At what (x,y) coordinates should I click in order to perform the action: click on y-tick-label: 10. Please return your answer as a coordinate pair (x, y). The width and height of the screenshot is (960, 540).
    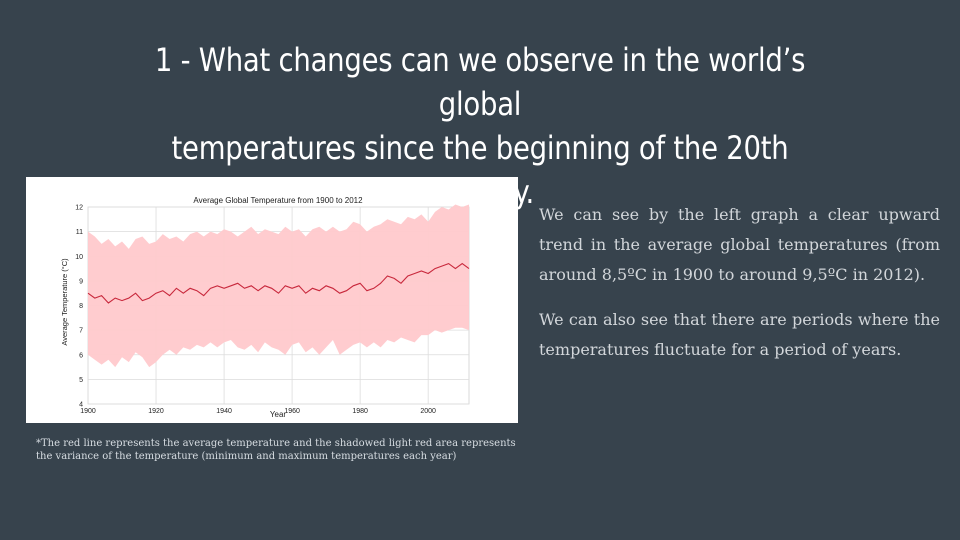
    Looking at the image, I should click on (79, 257).